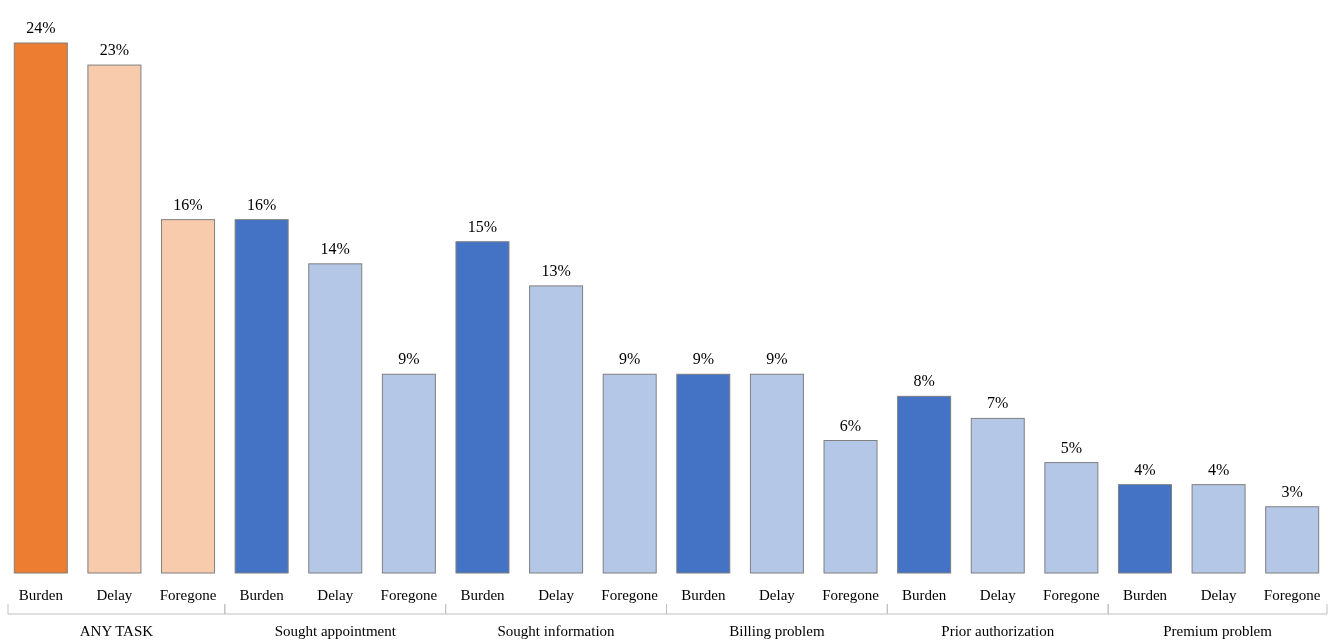 Image resolution: width=1329 pixels, height=640 pixels. Describe the element at coordinates (1218, 631) in the screenshot. I see `text: Premium problem` at that location.